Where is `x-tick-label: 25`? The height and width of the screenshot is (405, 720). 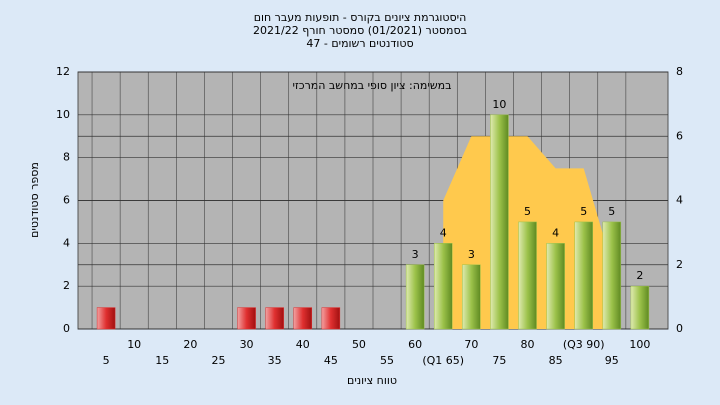
x-tick-label: 25 is located at coordinates (218, 360).